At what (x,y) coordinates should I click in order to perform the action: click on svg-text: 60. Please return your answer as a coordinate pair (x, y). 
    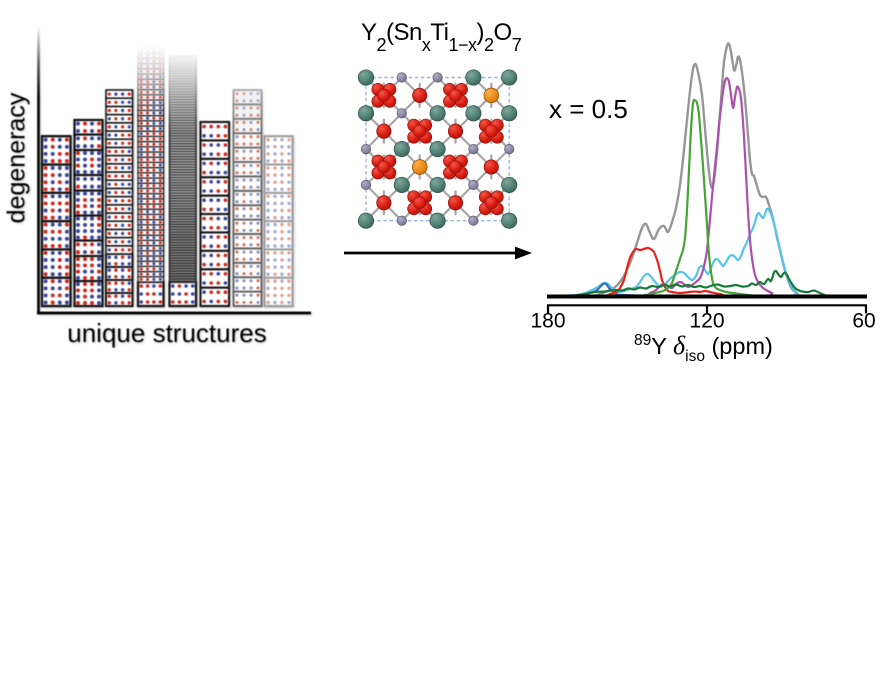
    Looking at the image, I should click on (863, 320).